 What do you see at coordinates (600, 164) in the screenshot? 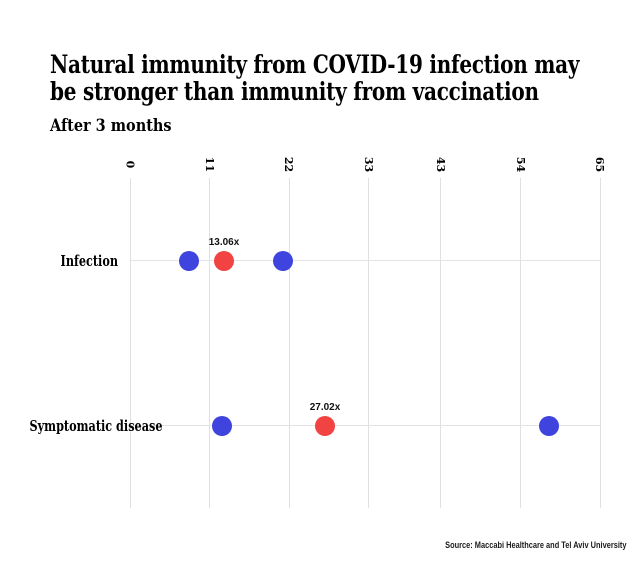
I see `x-axis-tick-label: 65` at bounding box center [600, 164].